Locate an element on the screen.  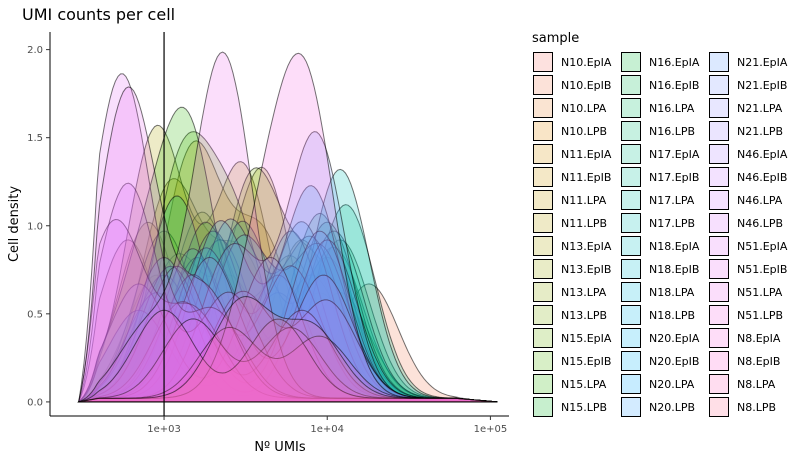
legend-label-N51.LPB: N51.LPB is located at coordinates (760, 315).